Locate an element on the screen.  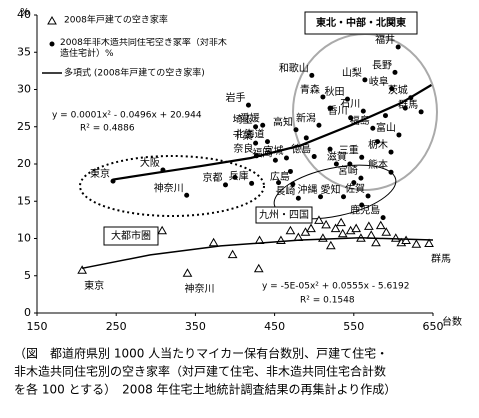
point-label: 秋田 is located at coordinates (334, 91).